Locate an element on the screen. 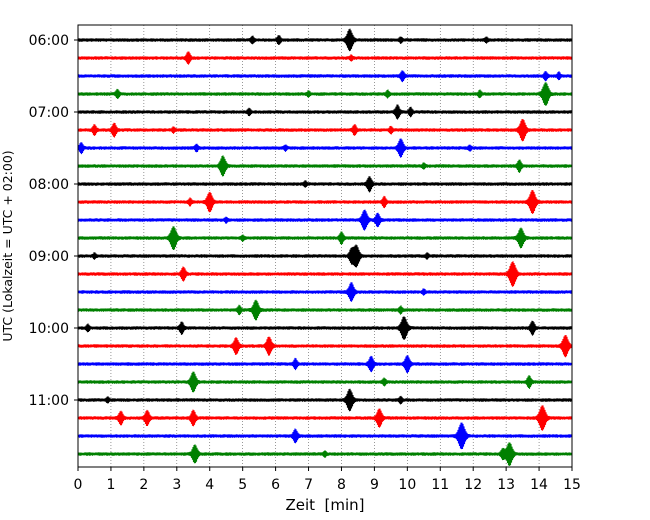 The image size is (650, 520). x-tick-label: 3 is located at coordinates (176, 485).